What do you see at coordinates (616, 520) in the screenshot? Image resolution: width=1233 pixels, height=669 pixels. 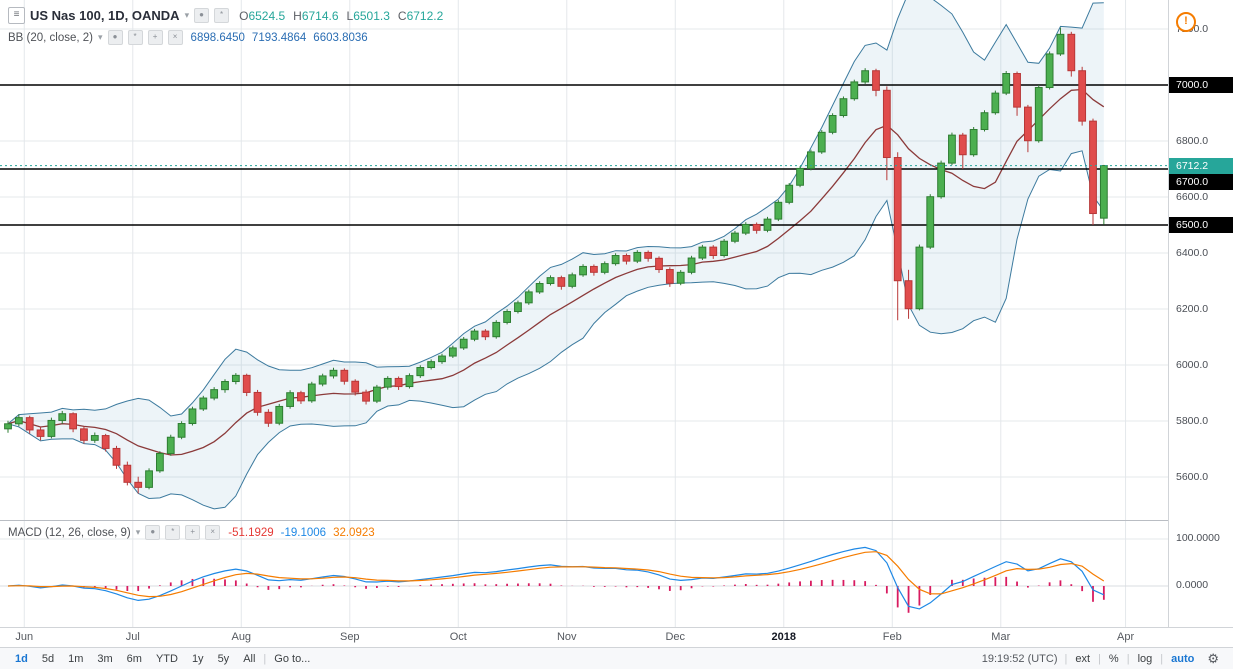 I see `pane-separator` at bounding box center [616, 520].